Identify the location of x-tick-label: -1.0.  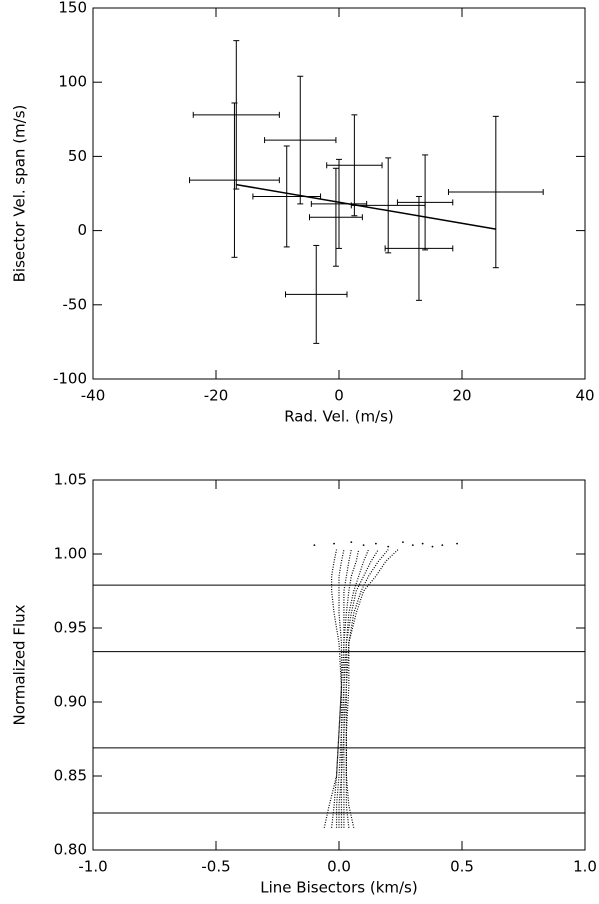
(92, 867).